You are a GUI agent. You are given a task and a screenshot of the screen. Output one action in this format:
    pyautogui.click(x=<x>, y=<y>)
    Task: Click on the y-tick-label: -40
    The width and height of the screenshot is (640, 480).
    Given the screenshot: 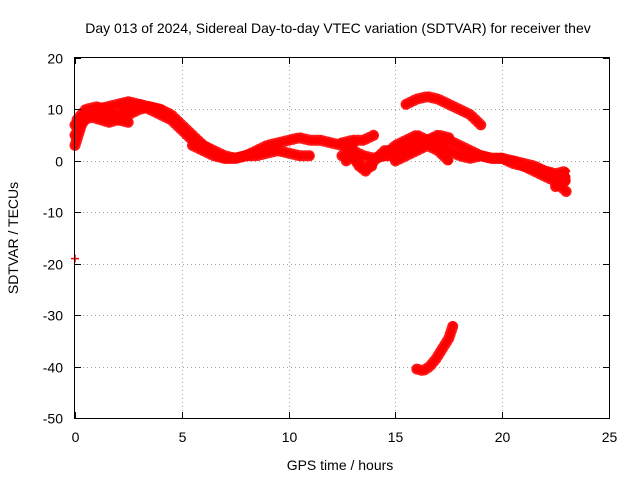 What is the action you would take?
    pyautogui.click(x=53, y=368)
    